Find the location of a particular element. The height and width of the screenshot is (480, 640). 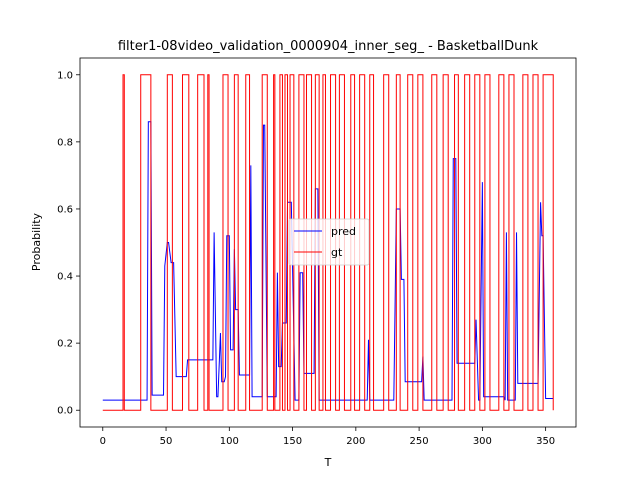

x-tick-label: 350 is located at coordinates (545, 441).